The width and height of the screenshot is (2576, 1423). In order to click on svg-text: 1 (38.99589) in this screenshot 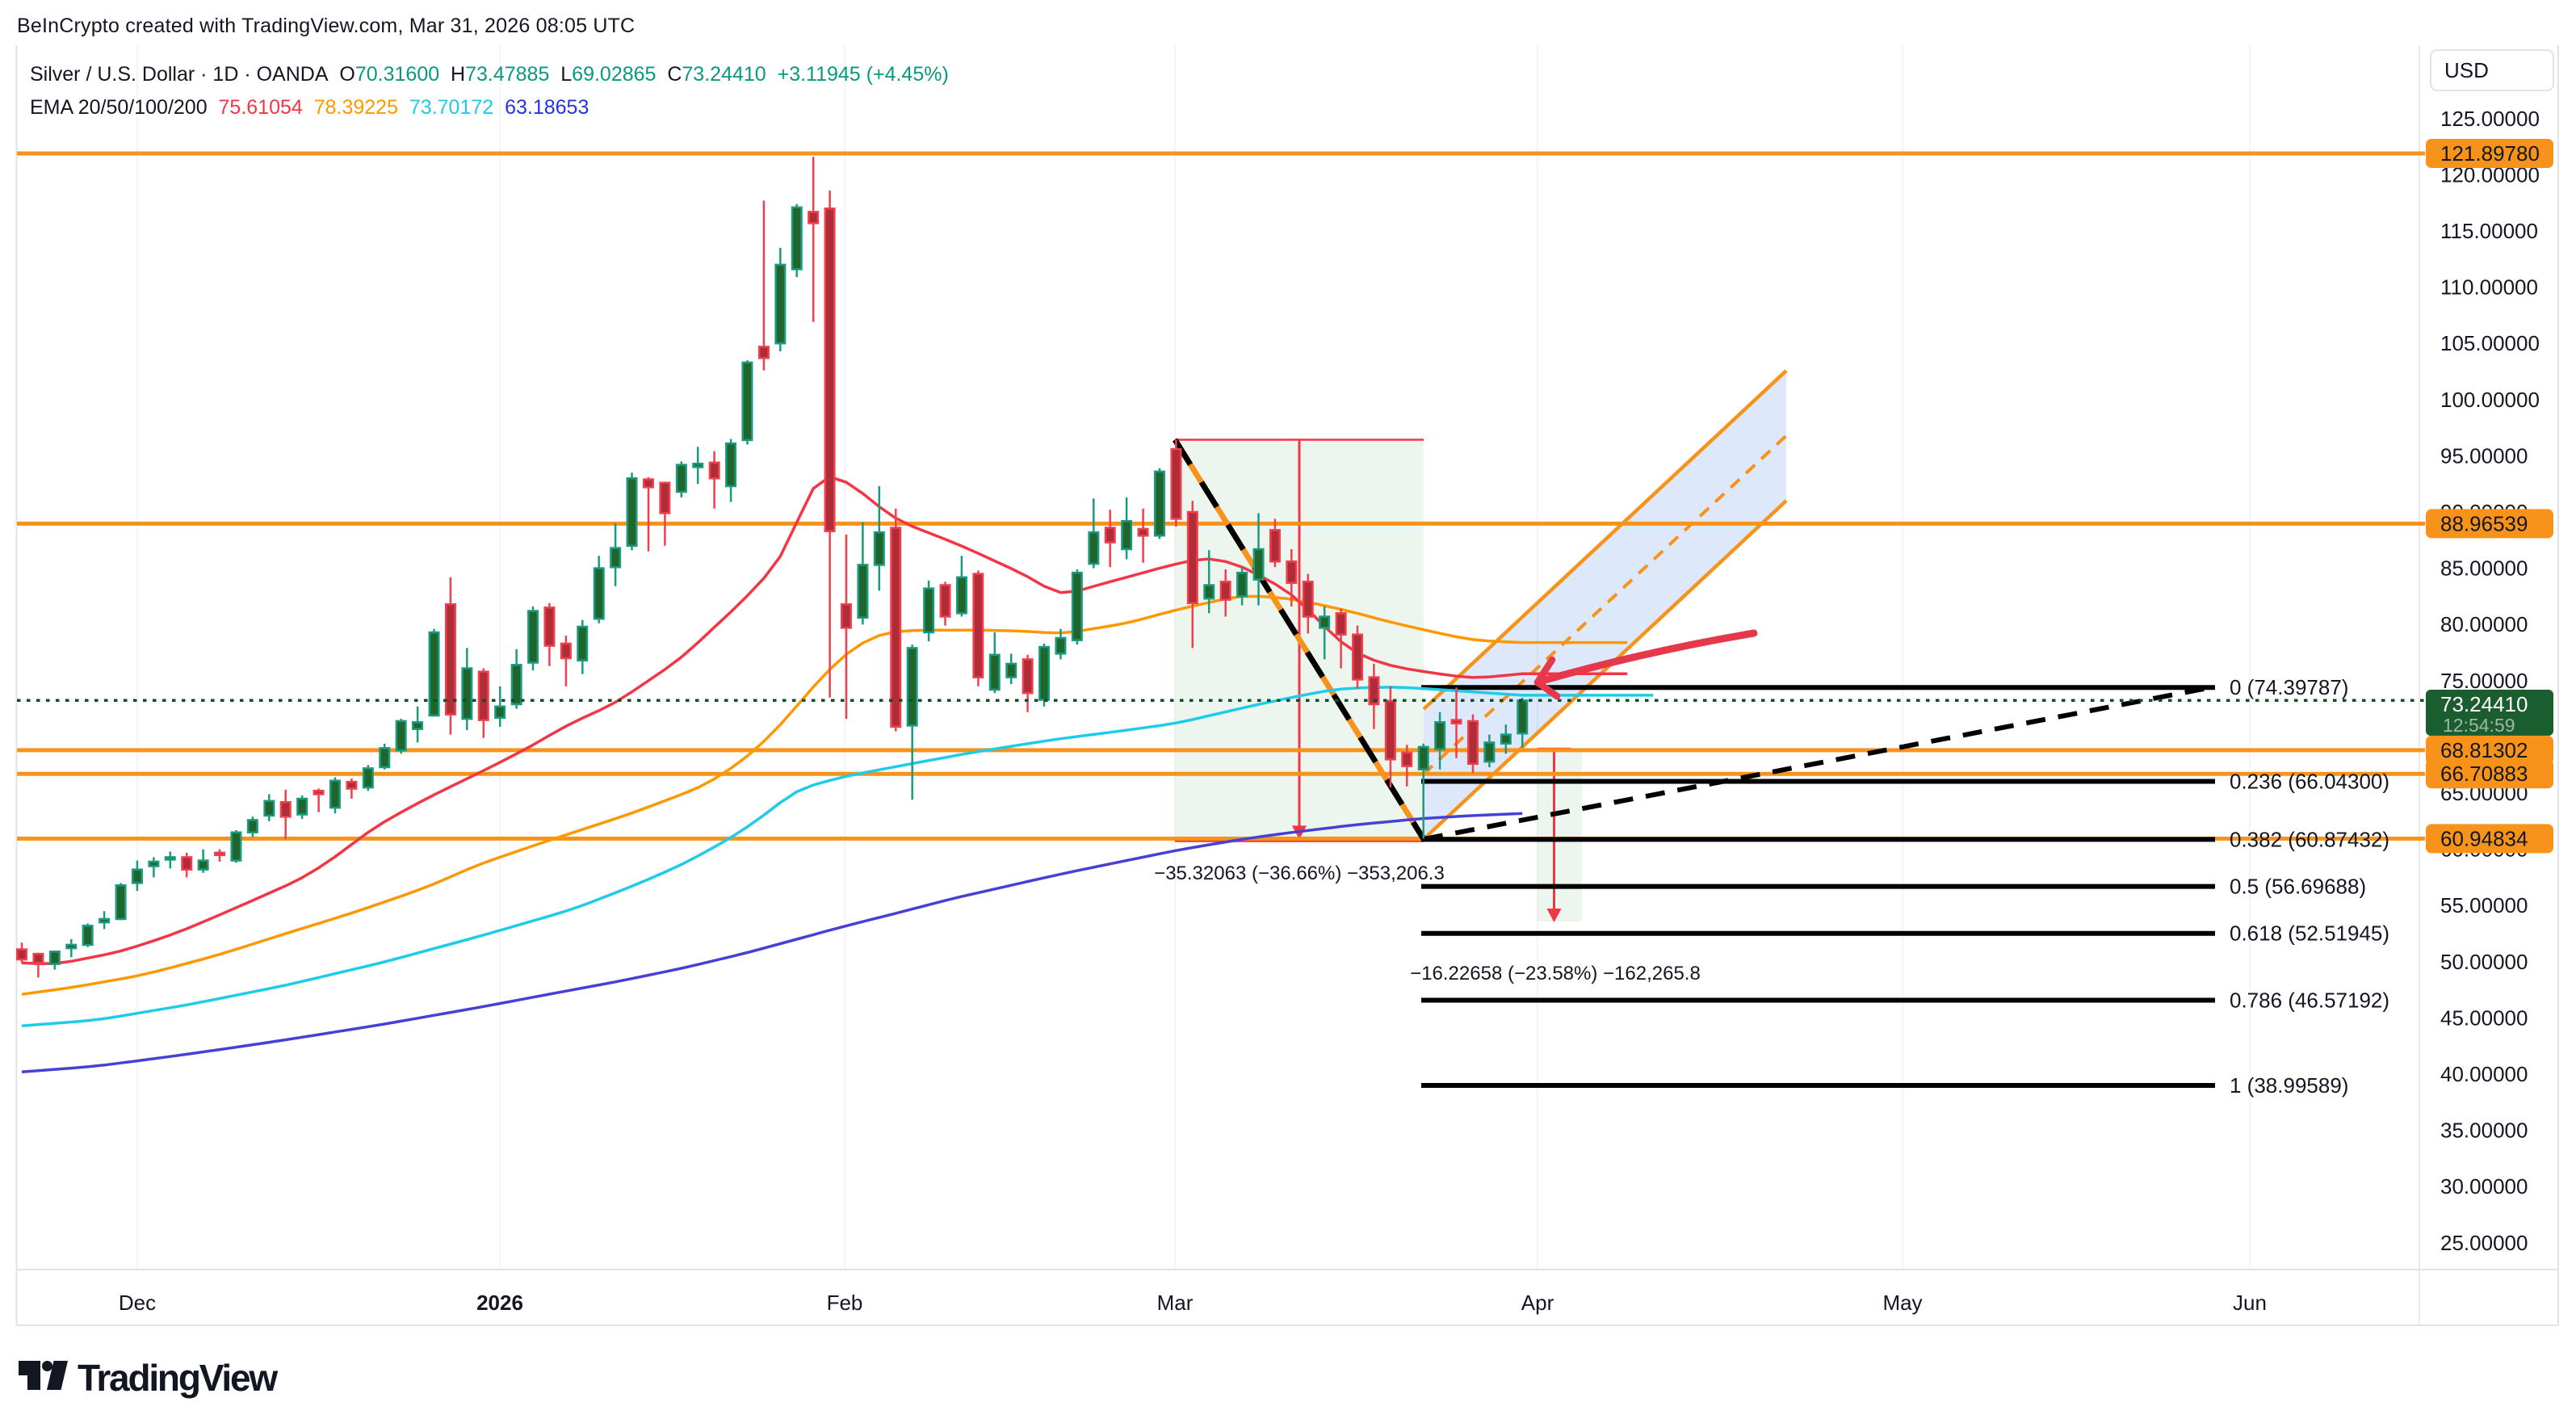, I will do `click(2289, 1085)`.